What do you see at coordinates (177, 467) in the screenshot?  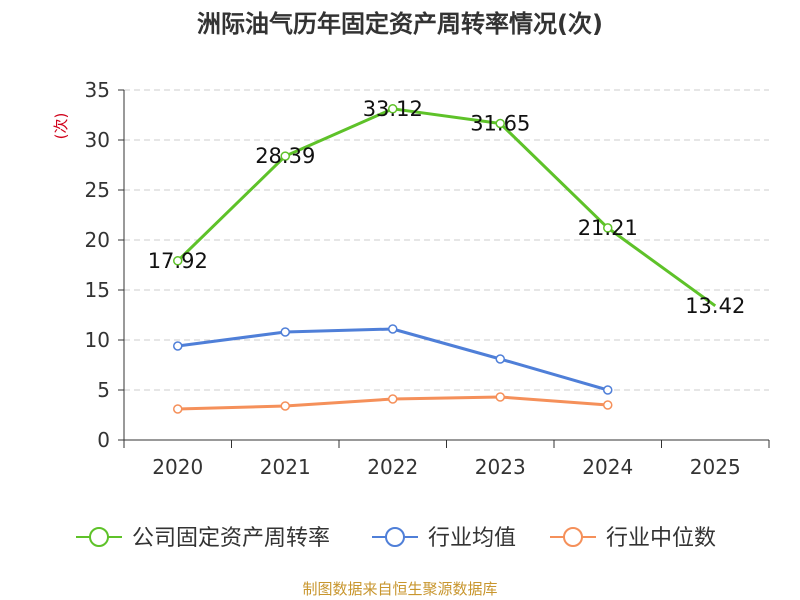 I see `x-tick-label-2020: 2020` at bounding box center [177, 467].